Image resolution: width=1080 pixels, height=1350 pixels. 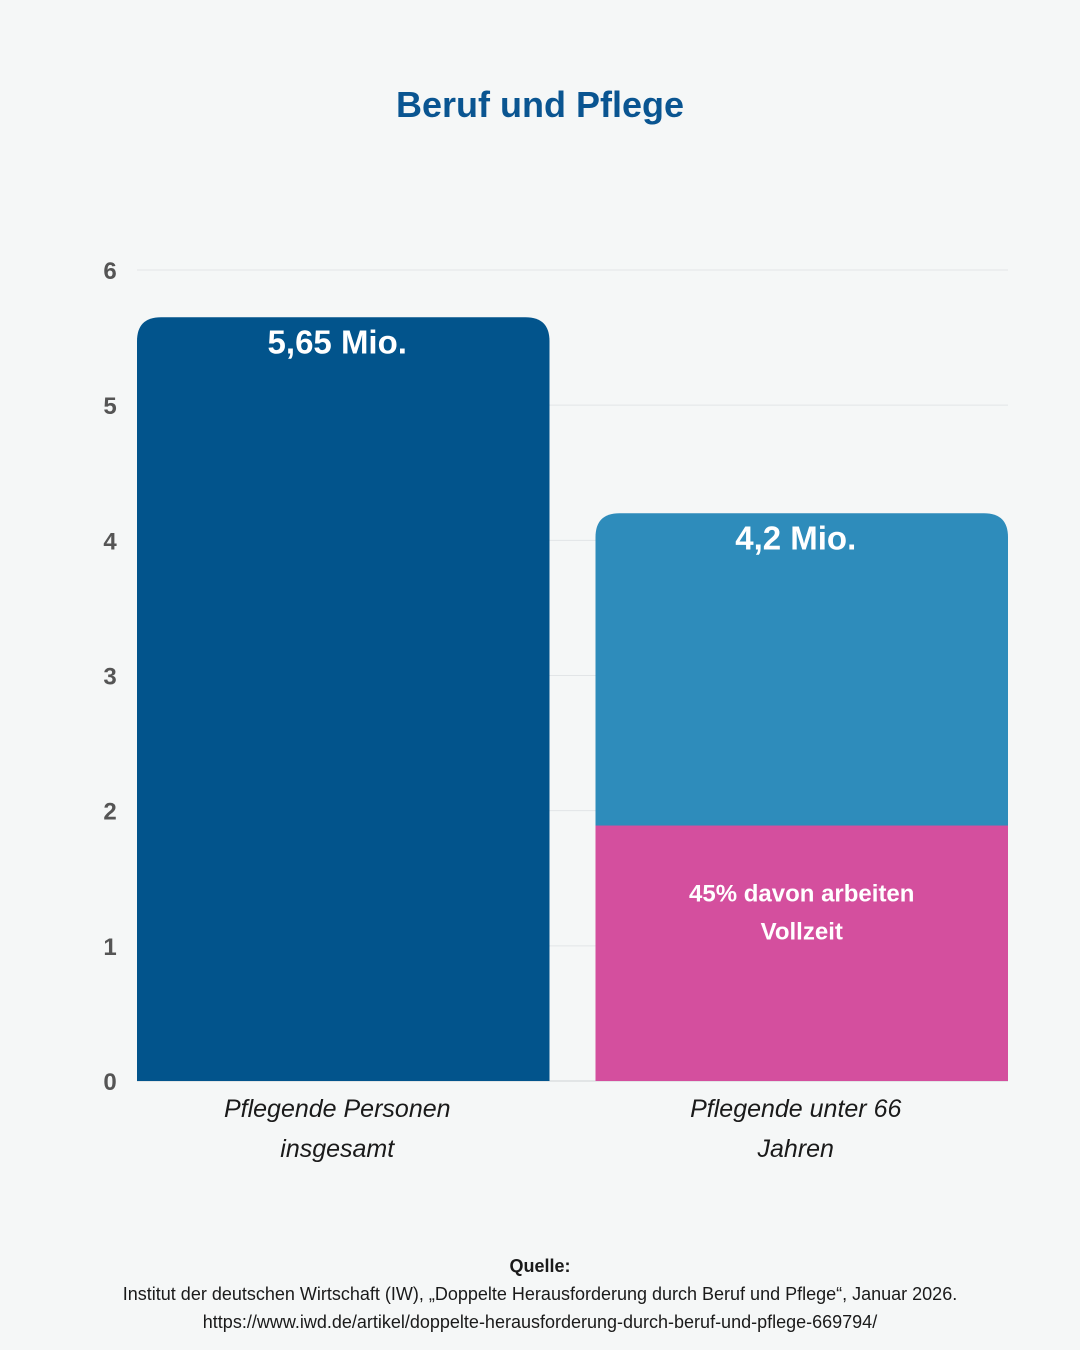 What do you see at coordinates (801, 953) in the screenshot?
I see `bar-segment-fulltime` at bounding box center [801, 953].